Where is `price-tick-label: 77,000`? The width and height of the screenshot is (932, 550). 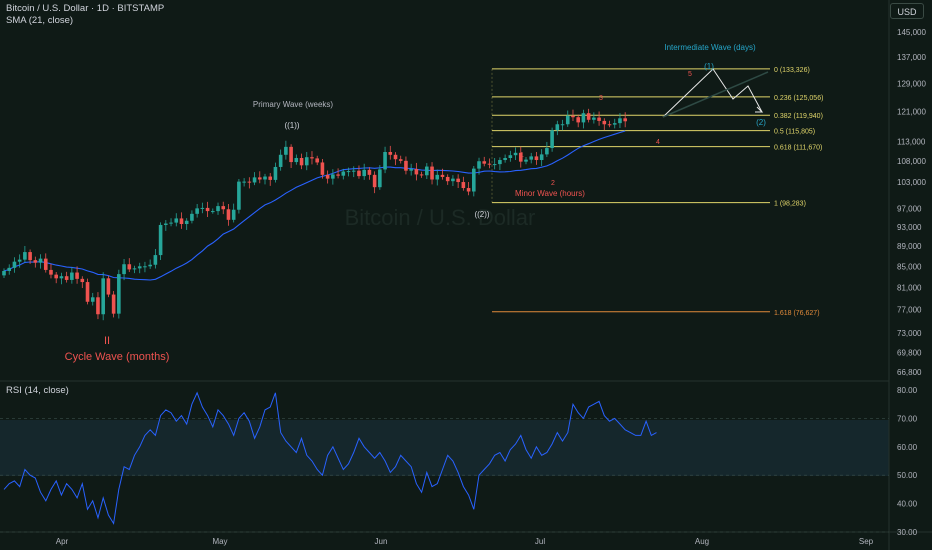
price-tick-label: 77,000 is located at coordinates (909, 310).